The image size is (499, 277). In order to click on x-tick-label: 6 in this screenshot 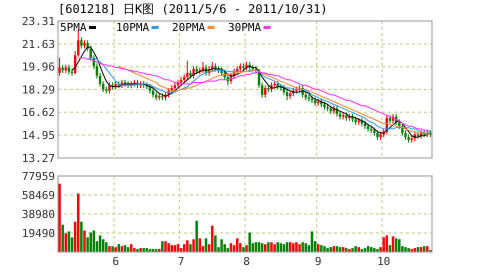, I will do `click(115, 261)`.